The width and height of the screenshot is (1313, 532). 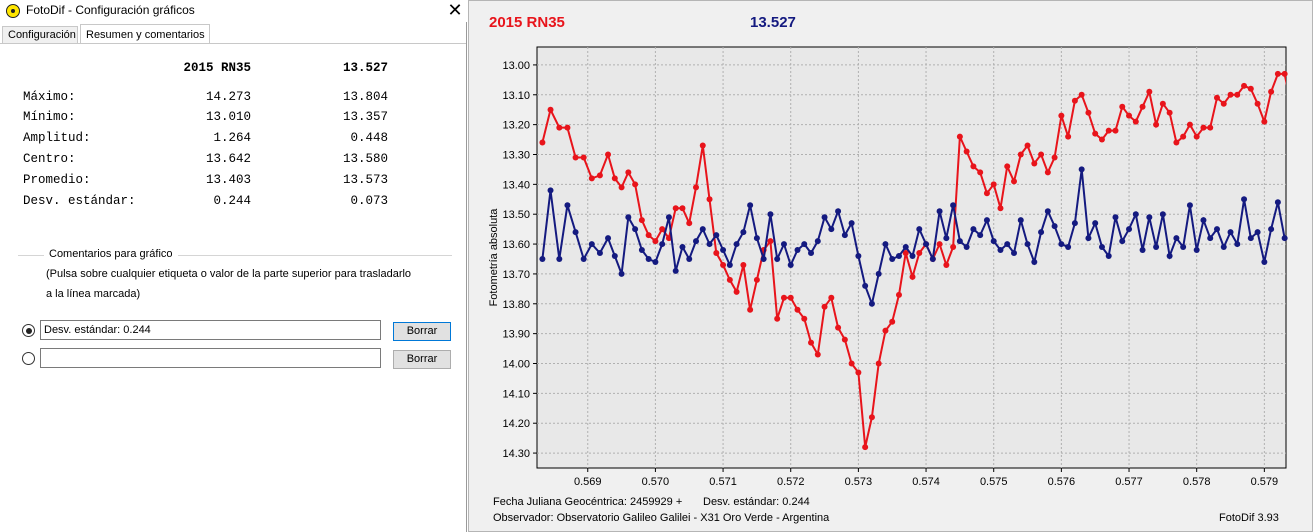 I want to click on y-tick-label: 14.30, so click(x=516, y=454).